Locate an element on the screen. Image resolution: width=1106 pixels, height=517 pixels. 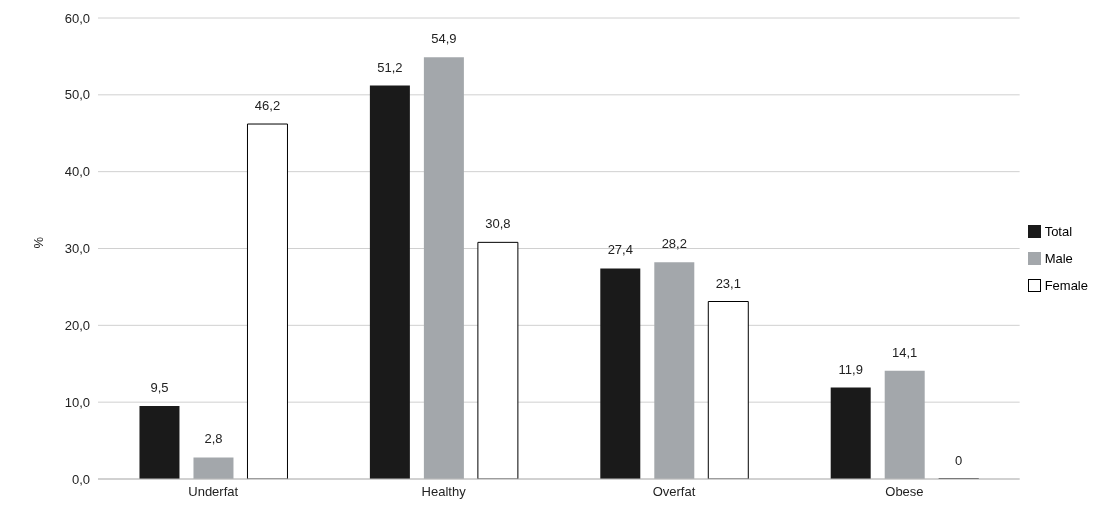
x-tick-label: Underfat is located at coordinates (213, 492).